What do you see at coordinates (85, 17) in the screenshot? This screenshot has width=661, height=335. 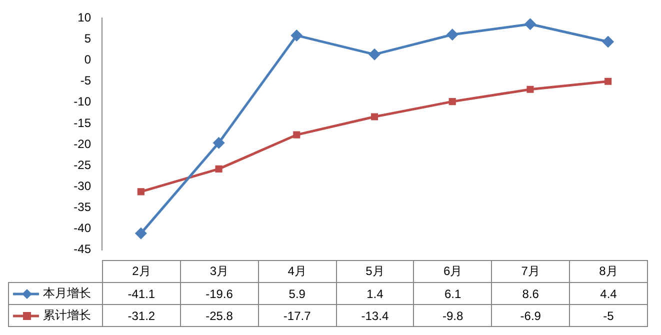 I see `y-tick-label: 10` at bounding box center [85, 17].